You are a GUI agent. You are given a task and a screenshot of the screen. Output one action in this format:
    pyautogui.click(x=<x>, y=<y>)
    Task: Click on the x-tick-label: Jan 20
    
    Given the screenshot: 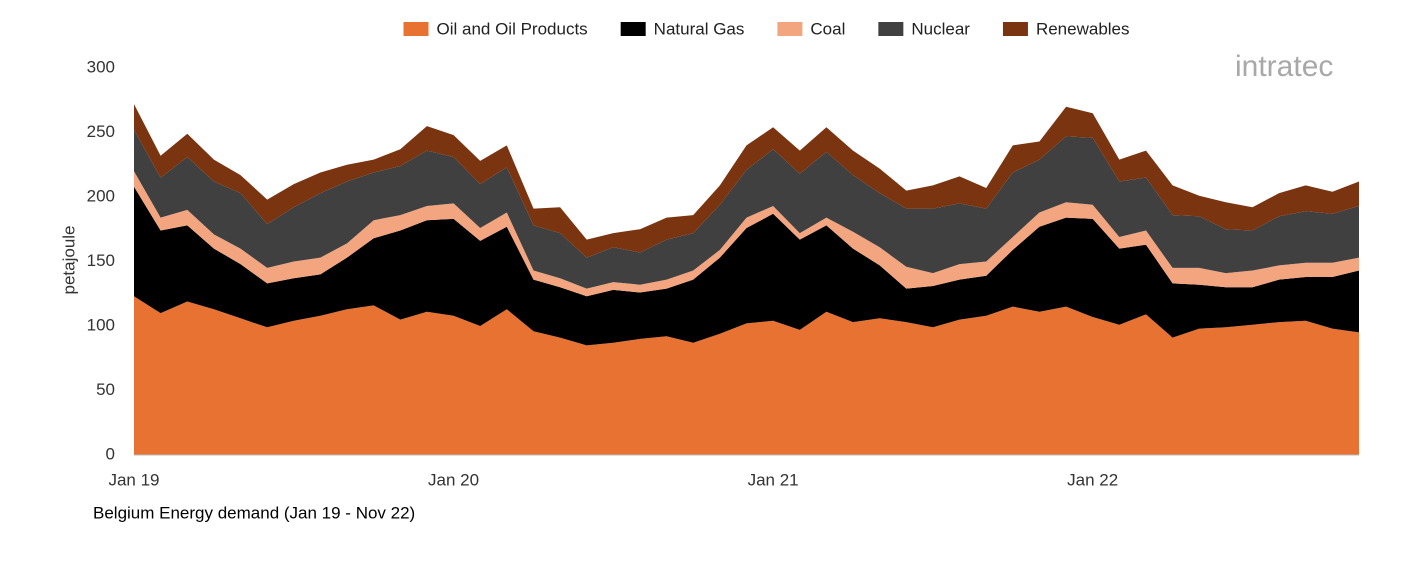 What is the action you would take?
    pyautogui.click(x=453, y=479)
    